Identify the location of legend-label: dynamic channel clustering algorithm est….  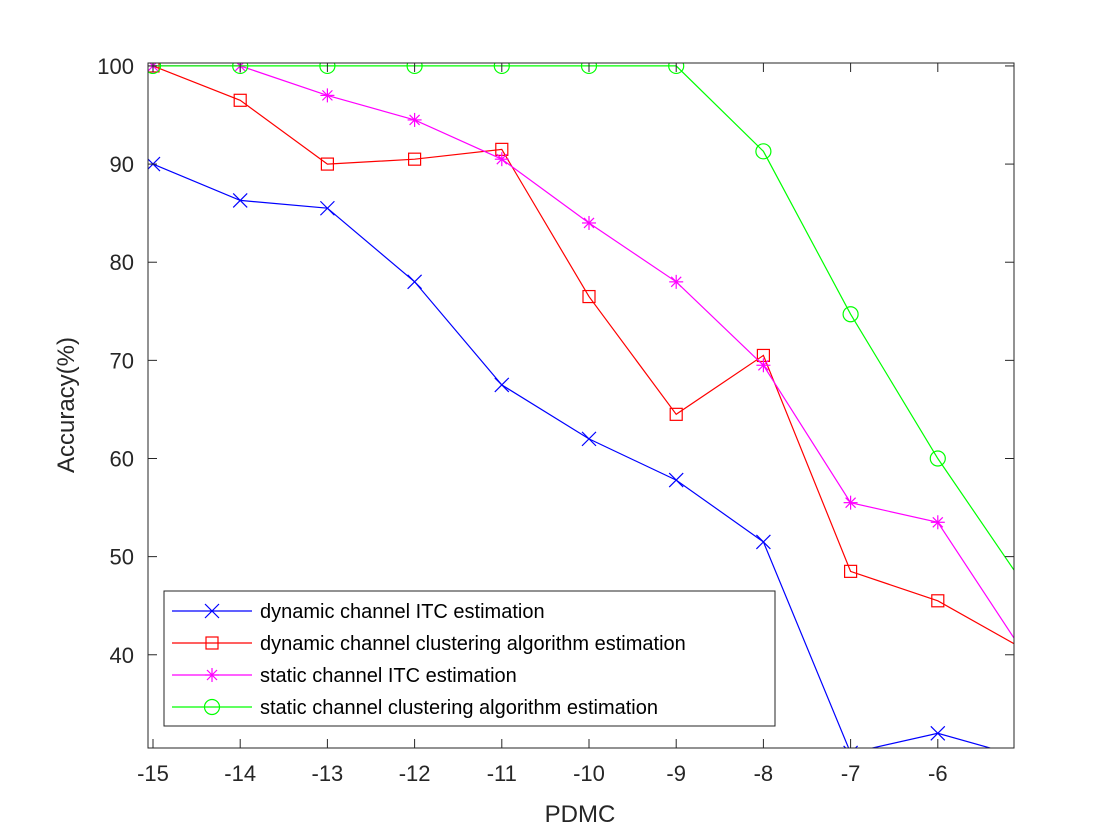
(473, 644).